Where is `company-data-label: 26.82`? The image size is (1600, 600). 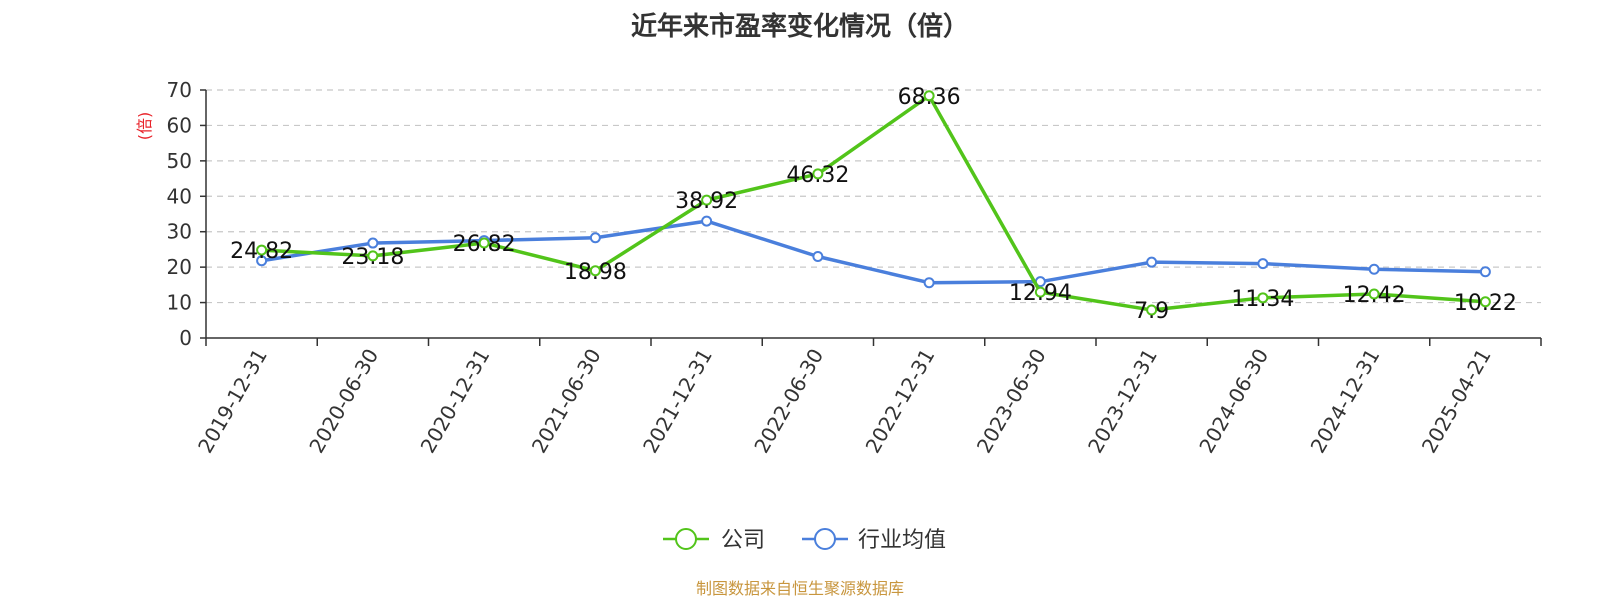
company-data-label: 26.82 is located at coordinates (484, 244).